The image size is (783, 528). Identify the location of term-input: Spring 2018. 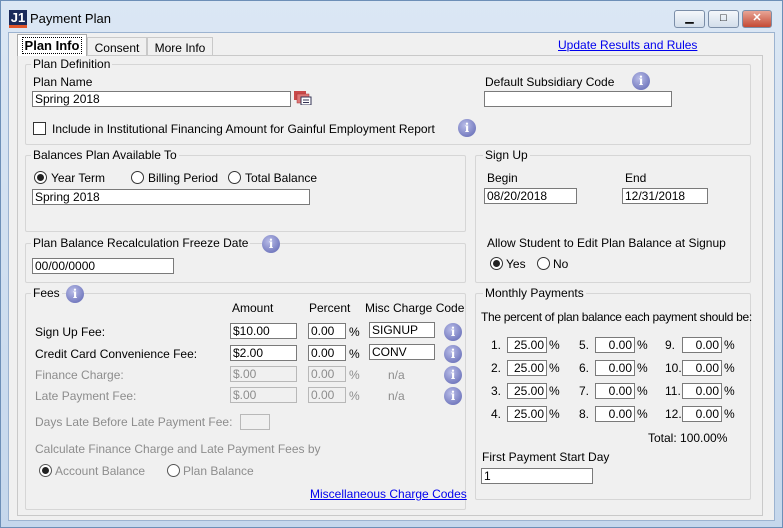
(171, 197).